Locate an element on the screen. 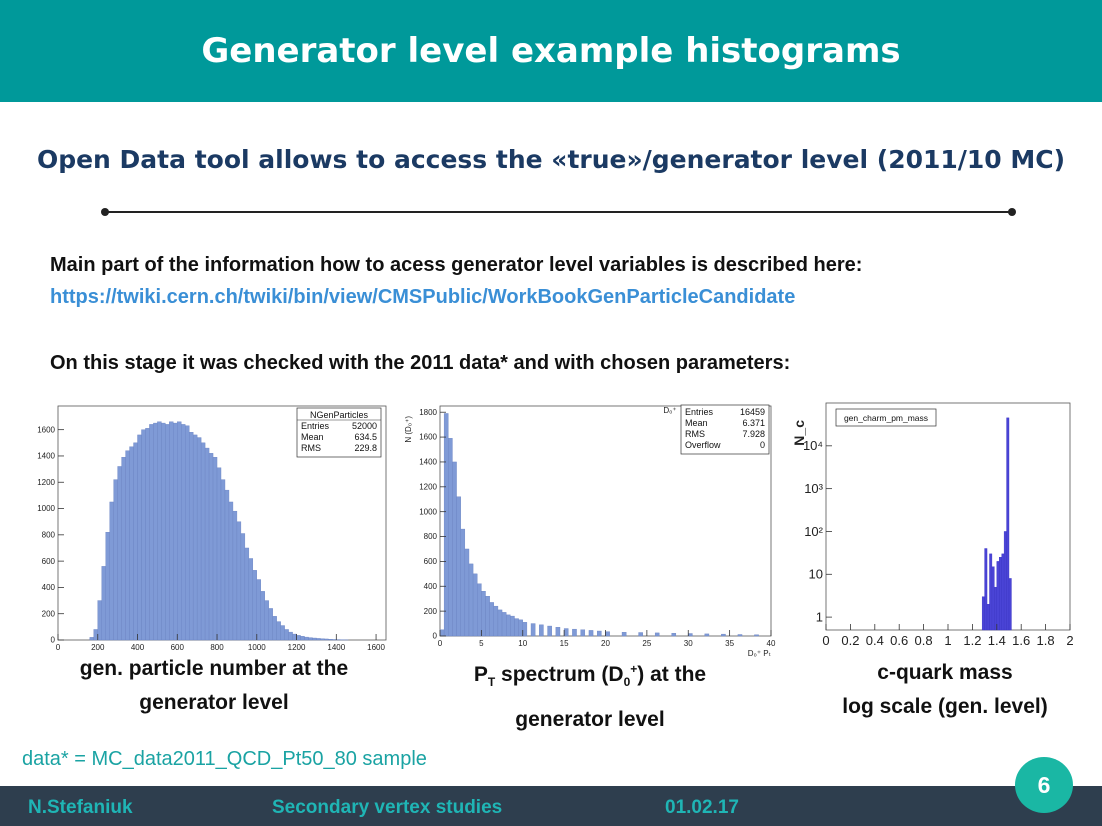  x-tick-label: 800 is located at coordinates (217, 647).